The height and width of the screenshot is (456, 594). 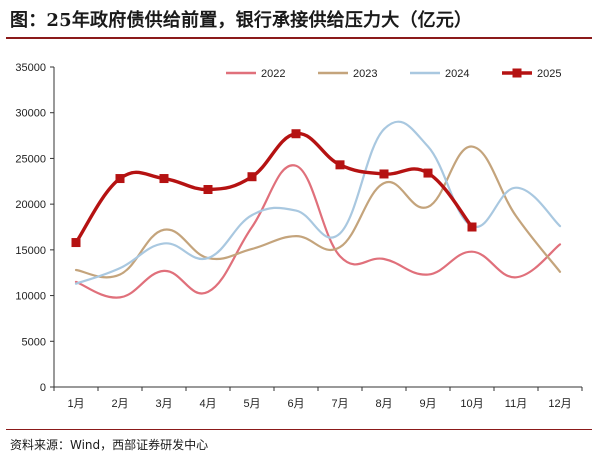 What do you see at coordinates (30, 251) in the screenshot?
I see `y-tick-label: 15000` at bounding box center [30, 251].